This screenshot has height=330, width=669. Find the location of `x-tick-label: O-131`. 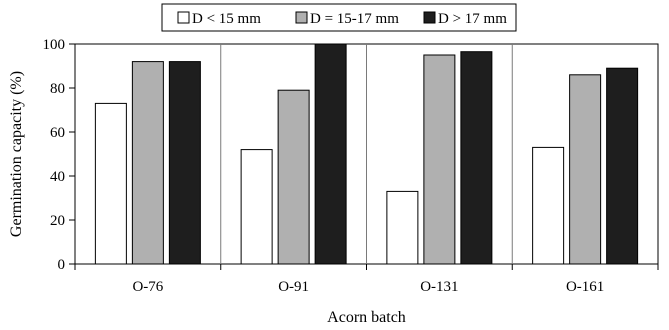

x-tick-label: O-131 is located at coordinates (439, 287).